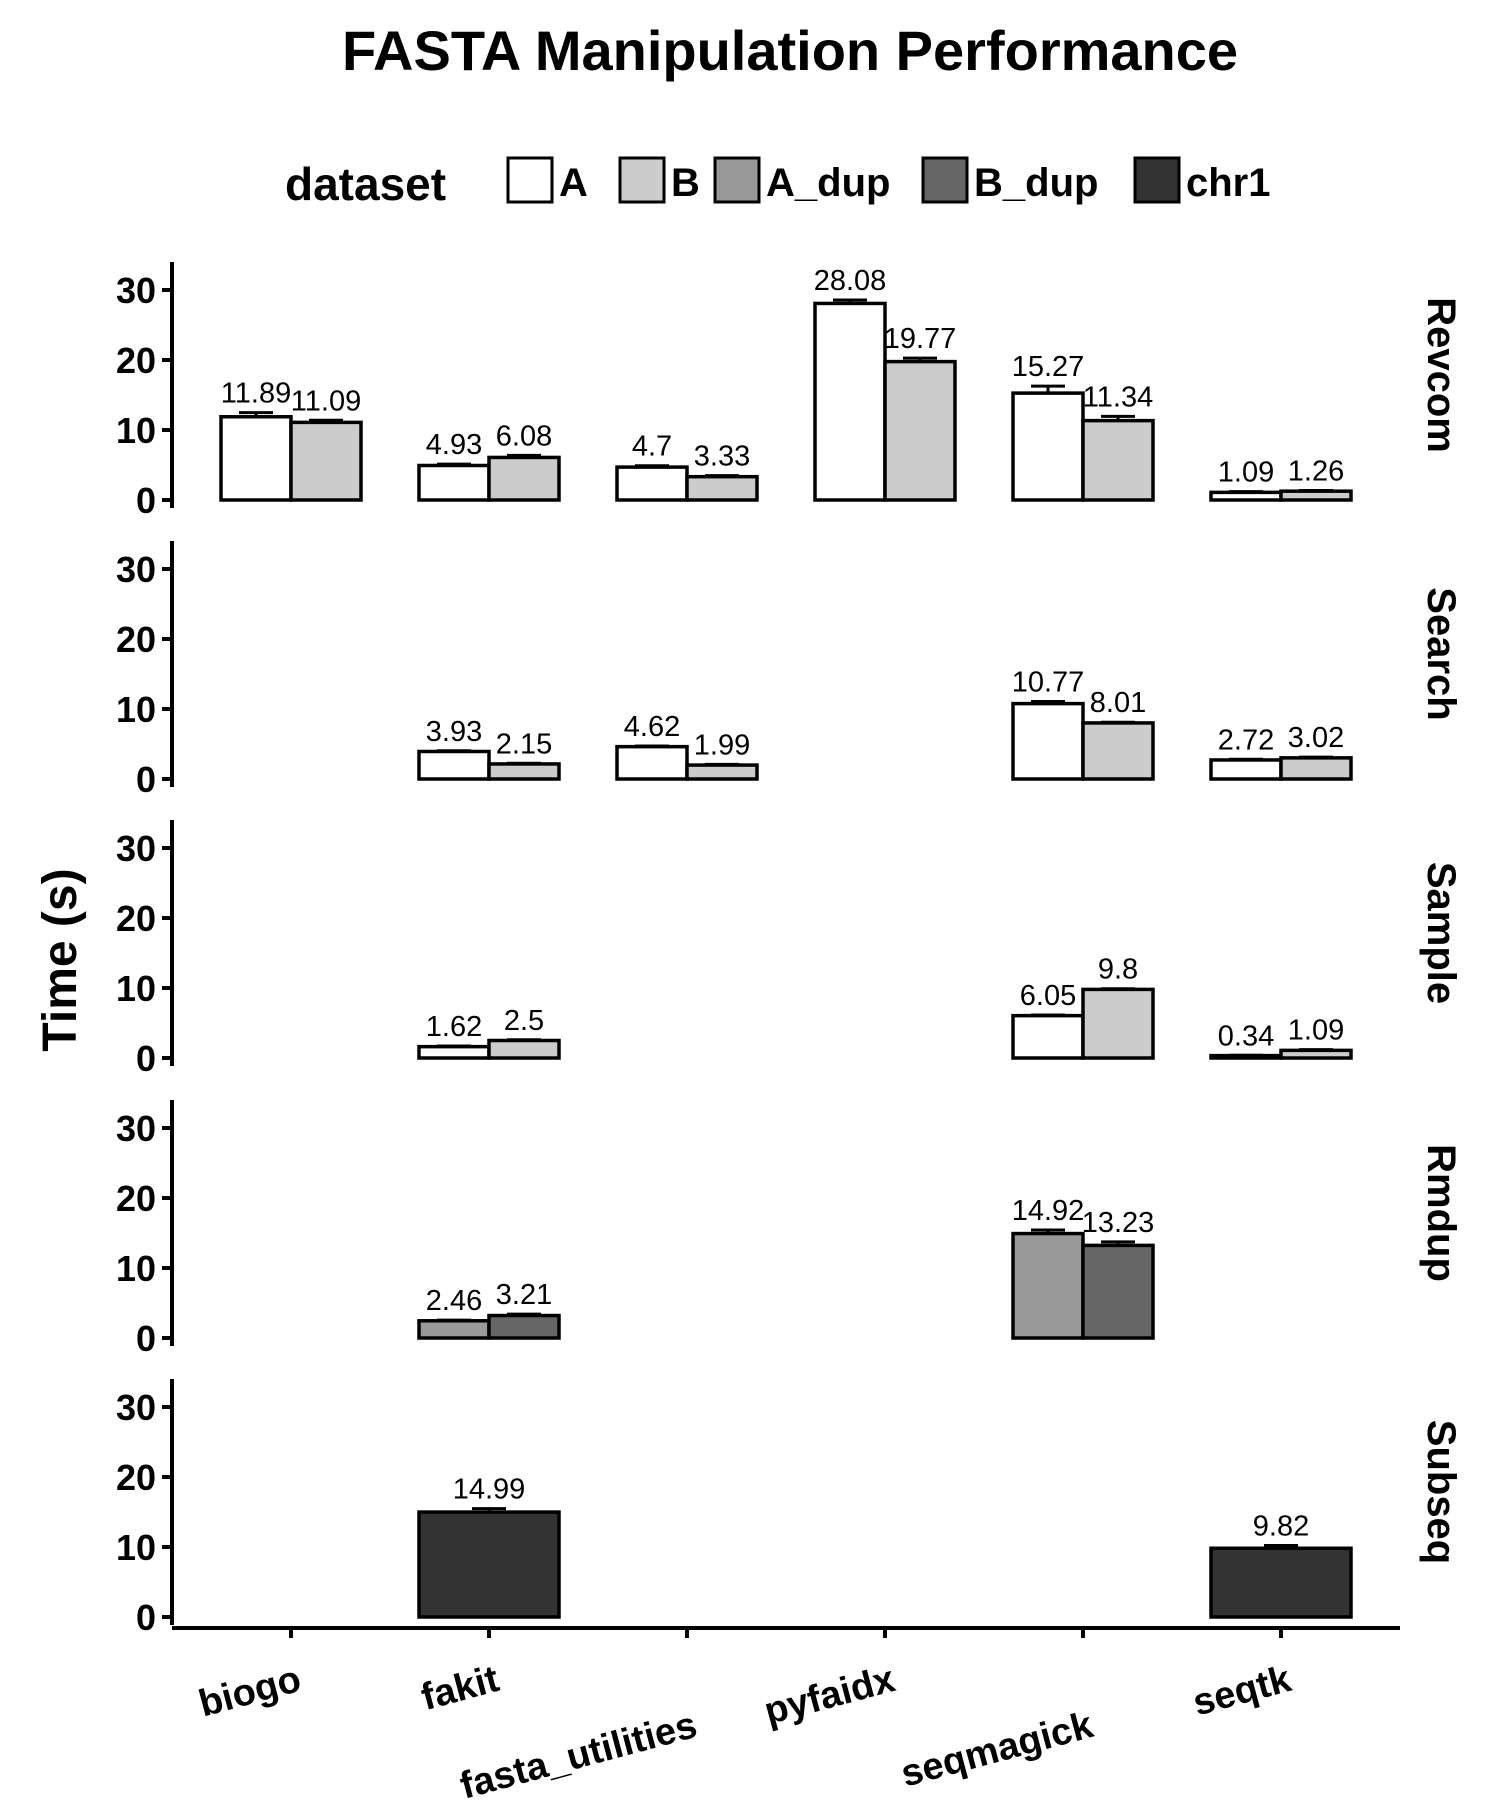 Image resolution: width=1500 pixels, height=1800 pixels. Describe the element at coordinates (828, 183) in the screenshot. I see `legend-label-a-dup: A_dup` at that location.